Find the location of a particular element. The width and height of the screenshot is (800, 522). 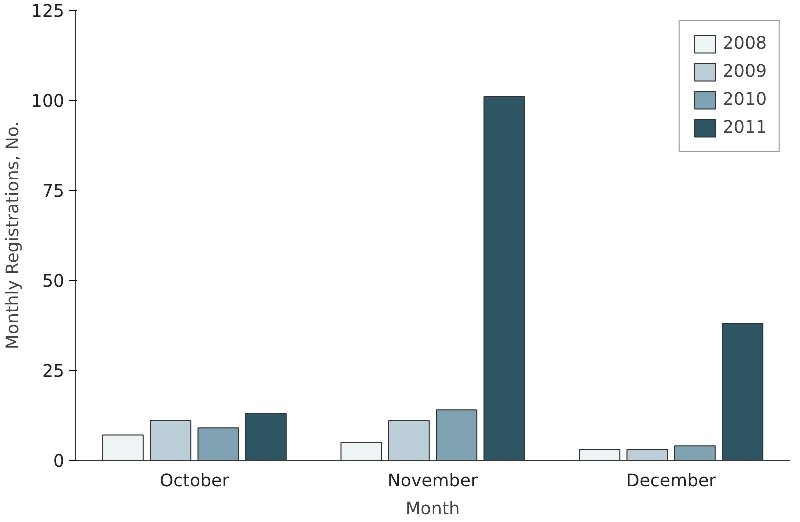

y-tick-label: 100 is located at coordinates (48, 102).